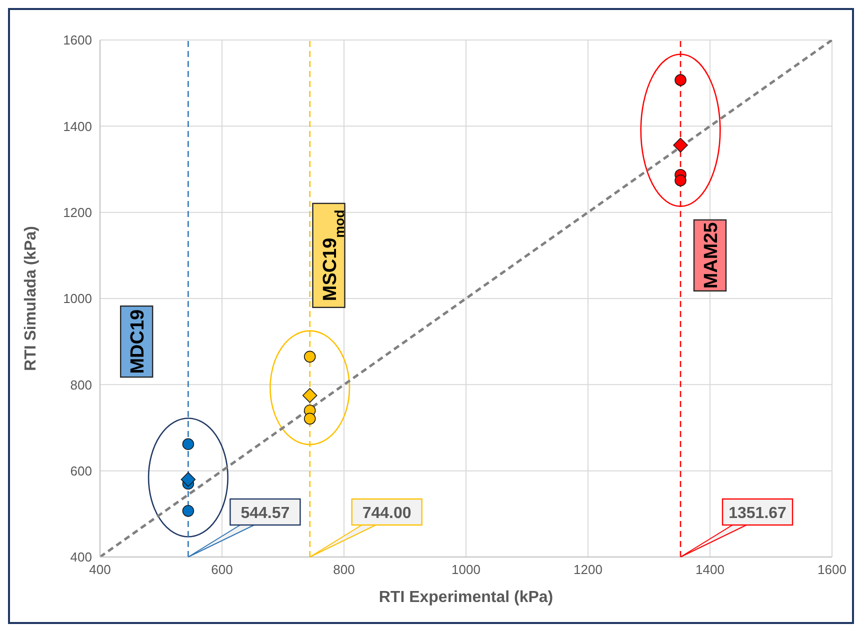 The width and height of the screenshot is (862, 632). Describe the element at coordinates (31, 298) in the screenshot. I see `y-axis-title: RTI Simulada (kPa)` at that location.